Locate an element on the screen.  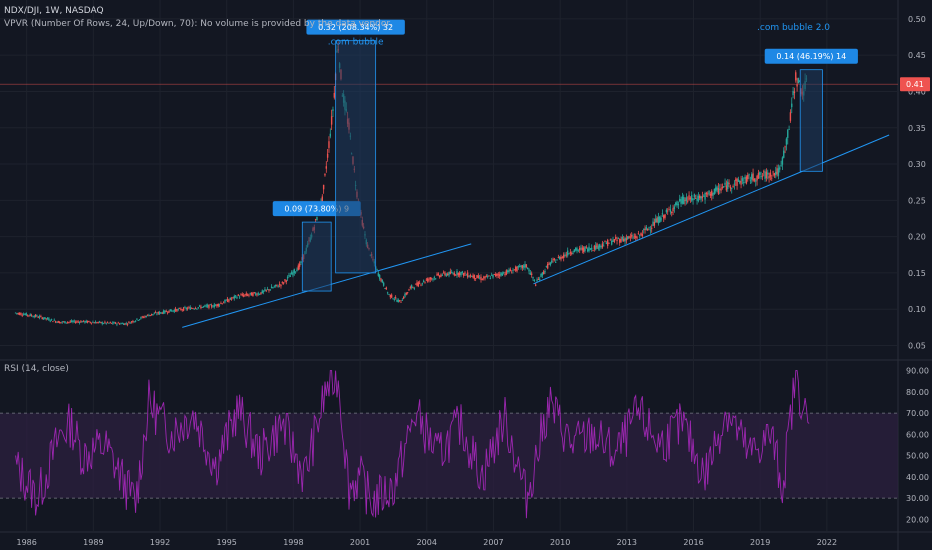
price-tick-label: 0.40 is located at coordinates (917, 91).